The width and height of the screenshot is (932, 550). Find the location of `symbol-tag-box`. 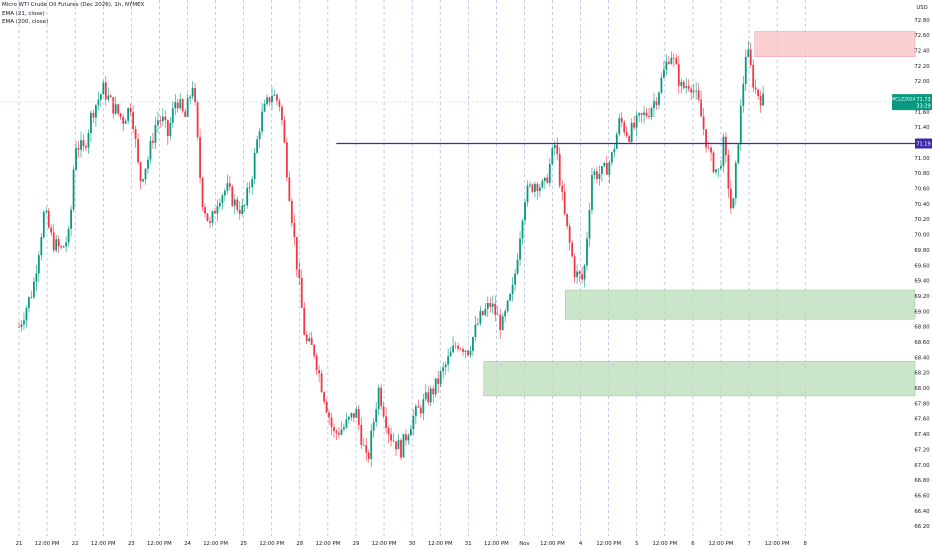

symbol-tag-box is located at coordinates (903, 102).